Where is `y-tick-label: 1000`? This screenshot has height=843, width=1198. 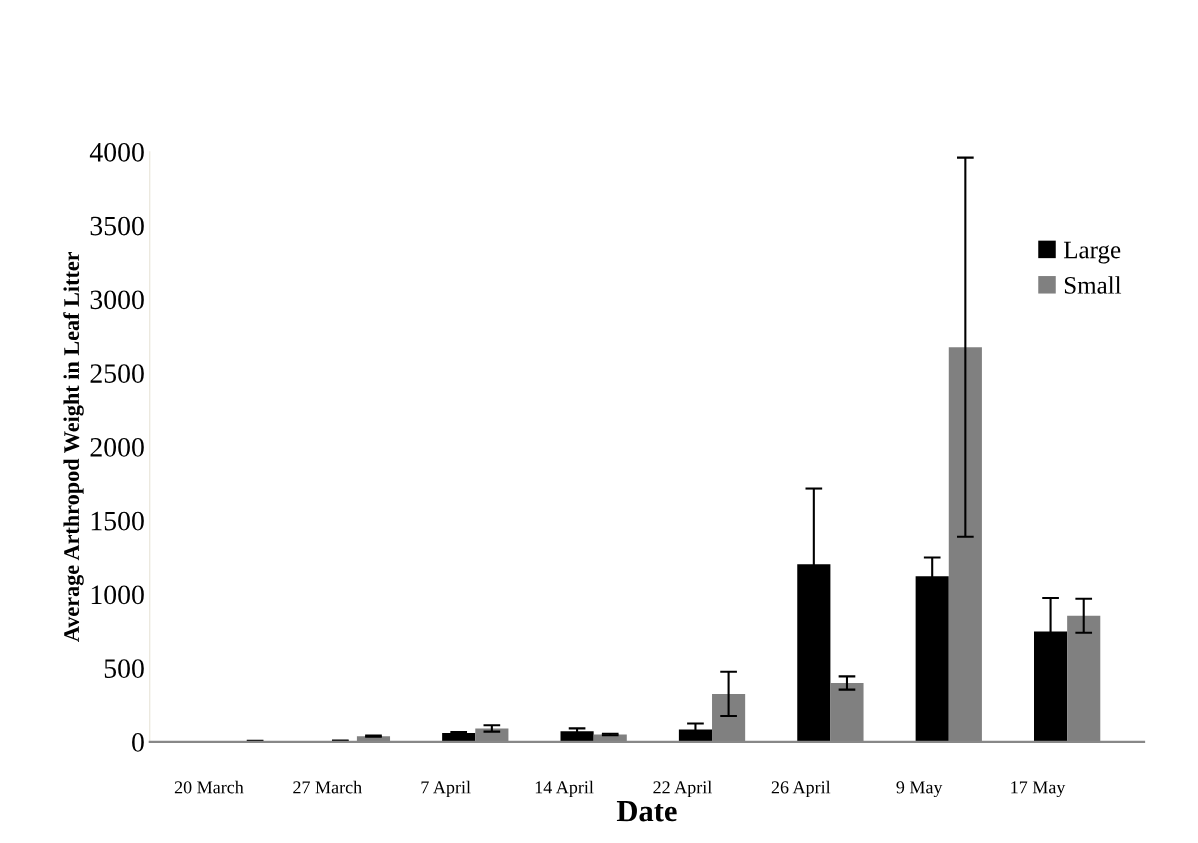 y-tick-label: 1000 is located at coordinates (117, 595).